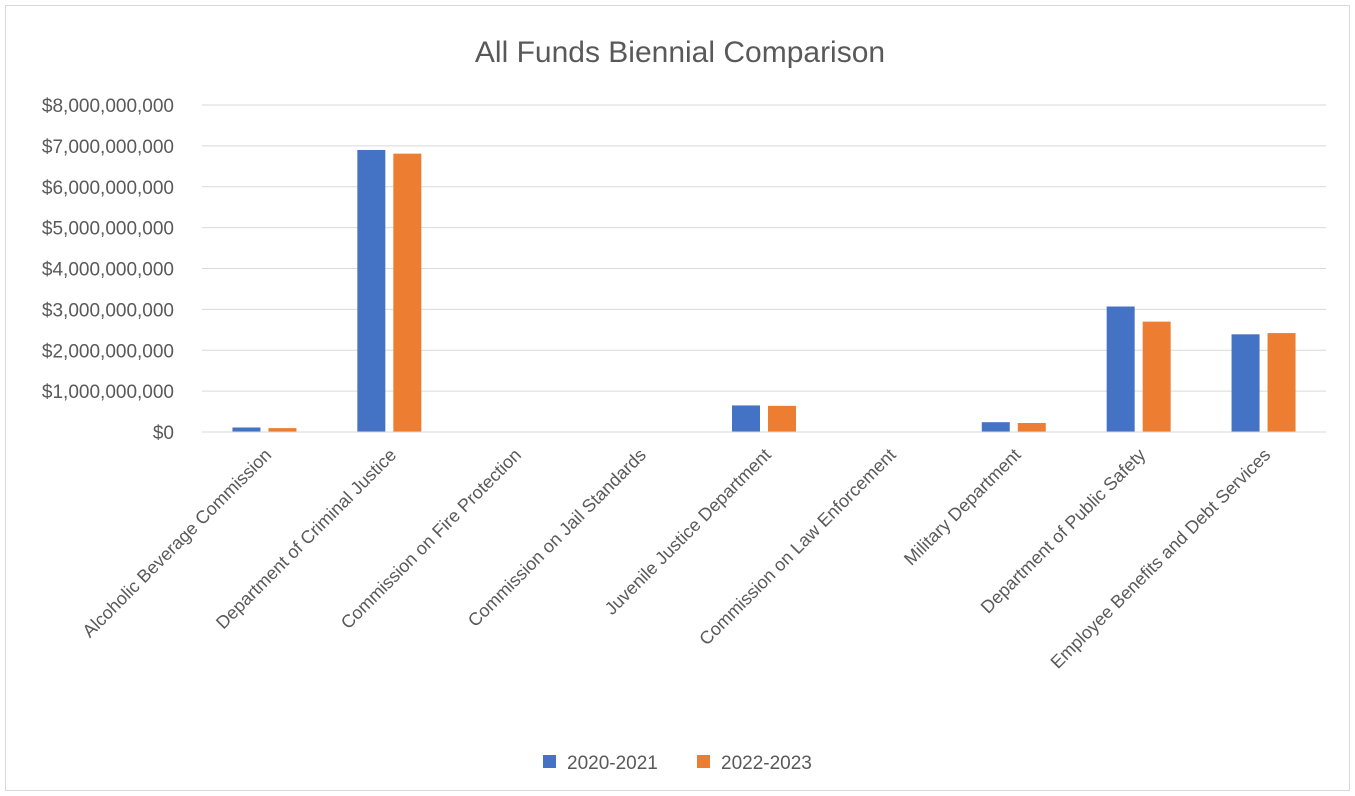 This screenshot has width=1355, height=796. What do you see at coordinates (962, 507) in the screenshot?
I see `x-category-label: Military Department` at bounding box center [962, 507].